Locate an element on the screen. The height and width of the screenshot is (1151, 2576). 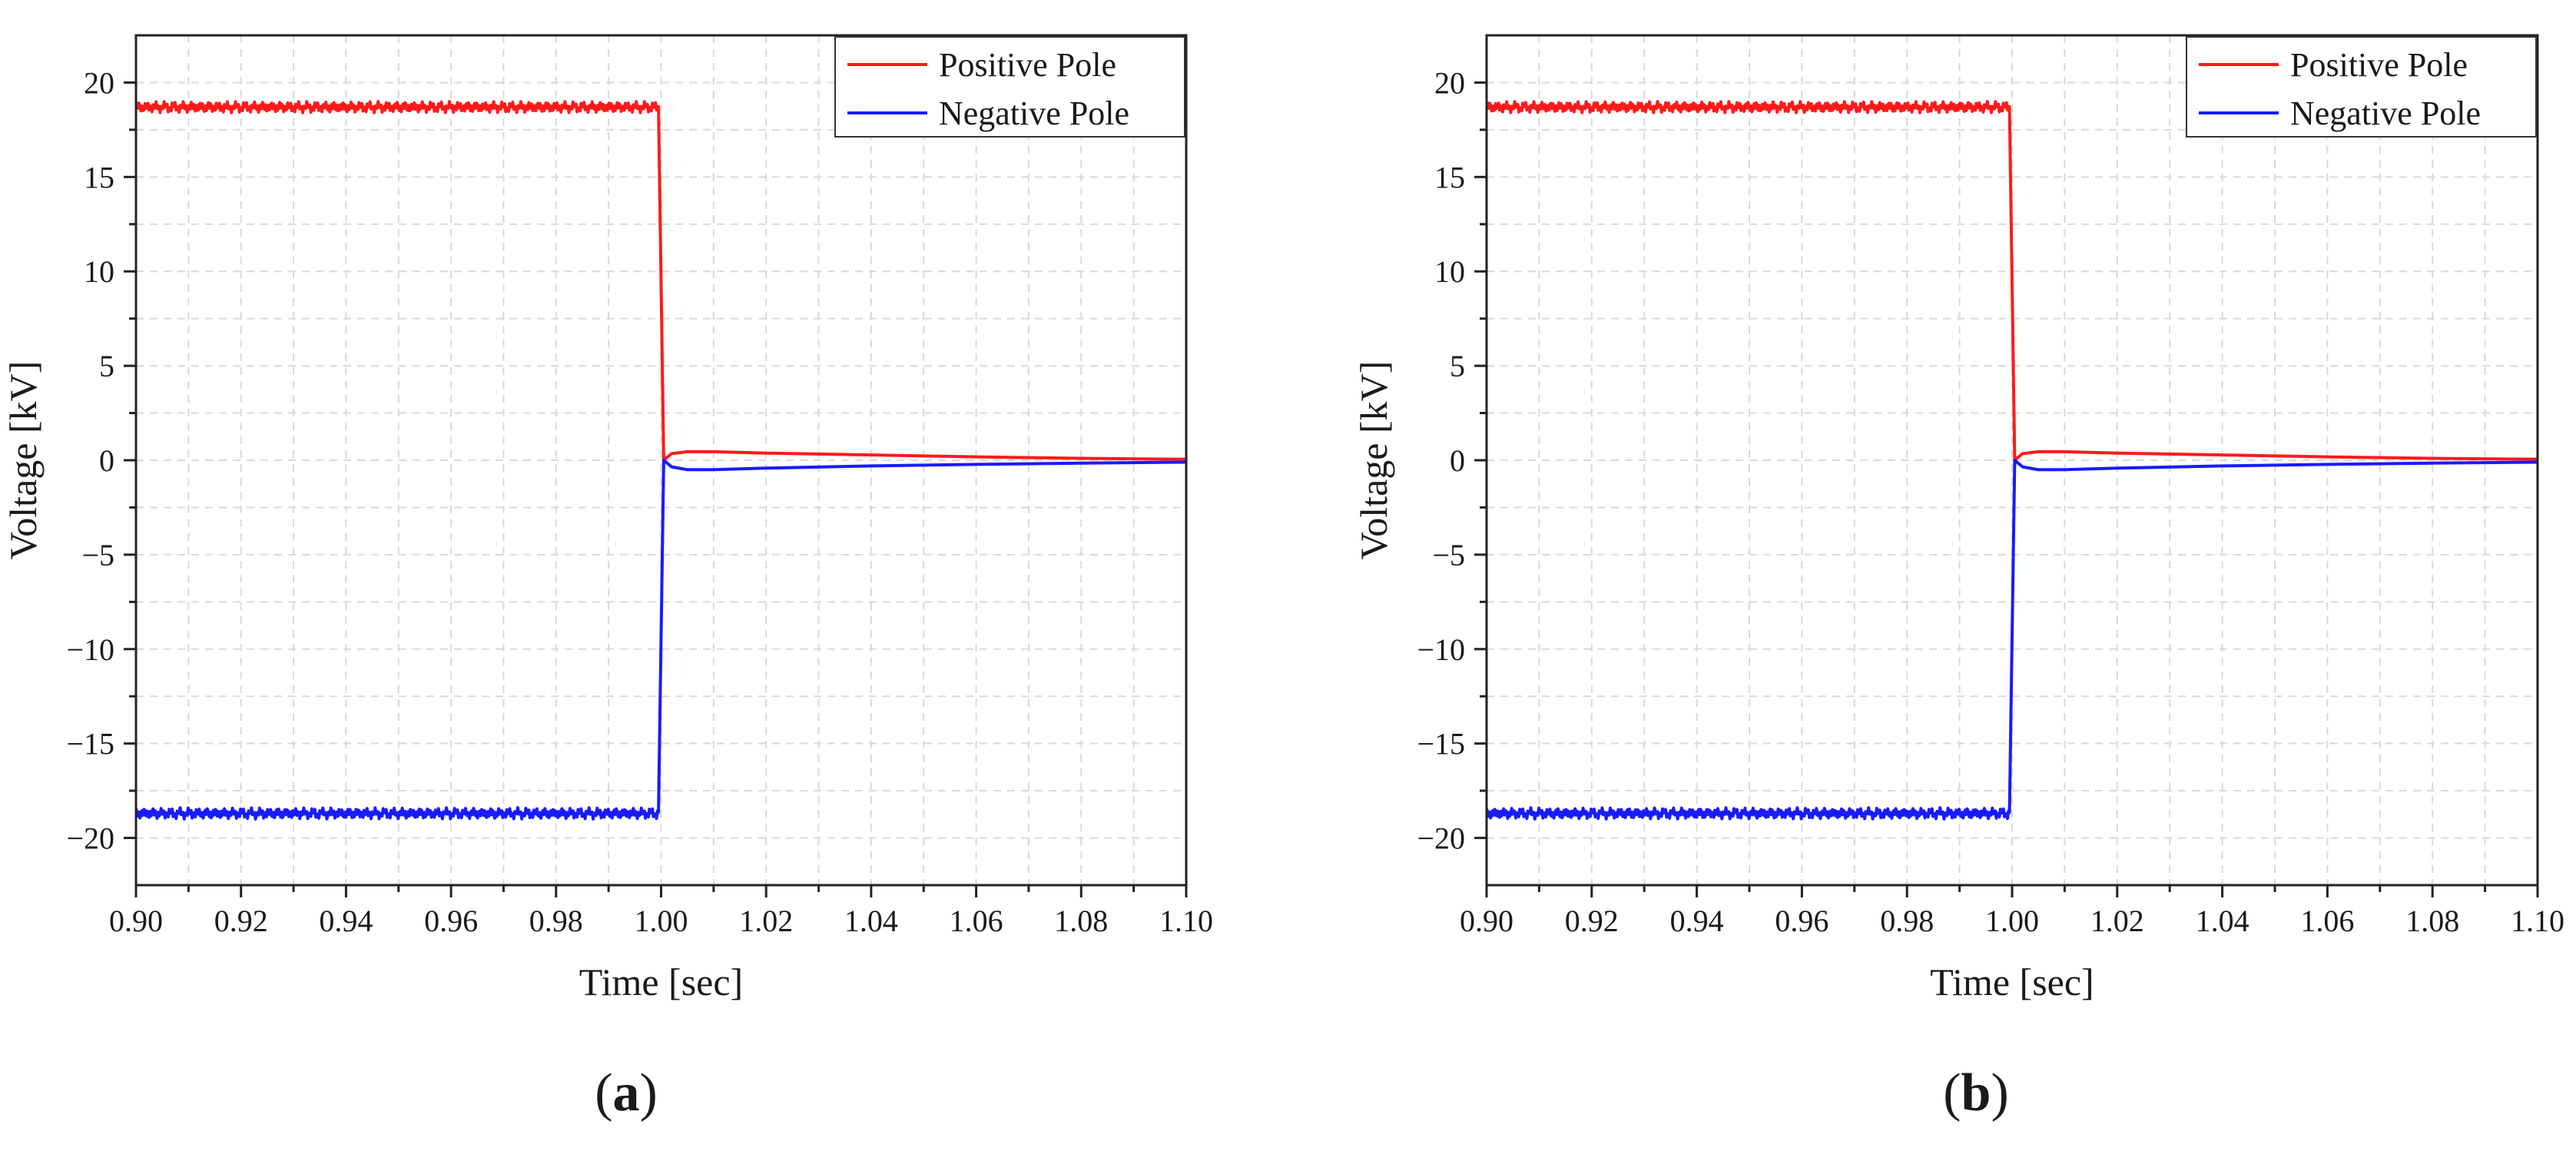
panel-label-letter: a is located at coordinates (626, 1093).